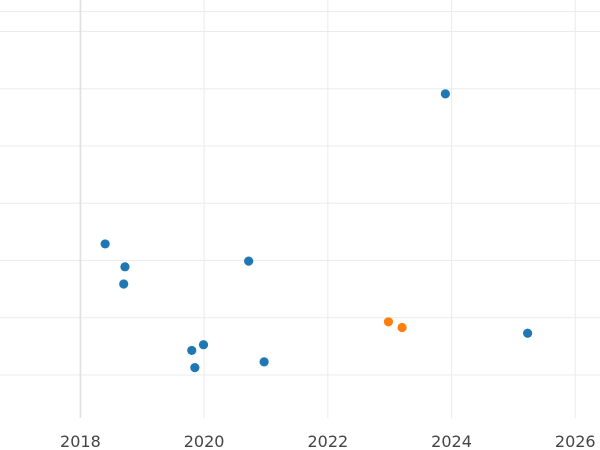 This screenshot has height=450, width=600. Describe the element at coordinates (204, 441) in the screenshot. I see `x-tick-label-2020: 2020` at that location.